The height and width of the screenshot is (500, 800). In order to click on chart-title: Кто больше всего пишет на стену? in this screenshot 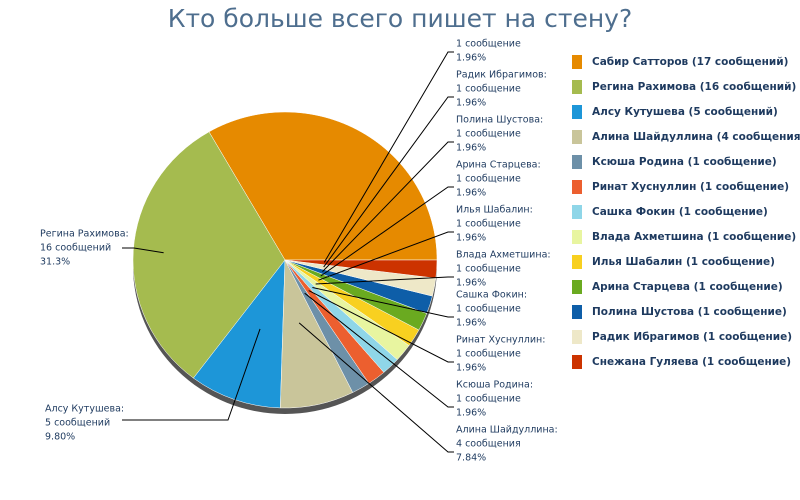, I will do `click(400, 18)`.